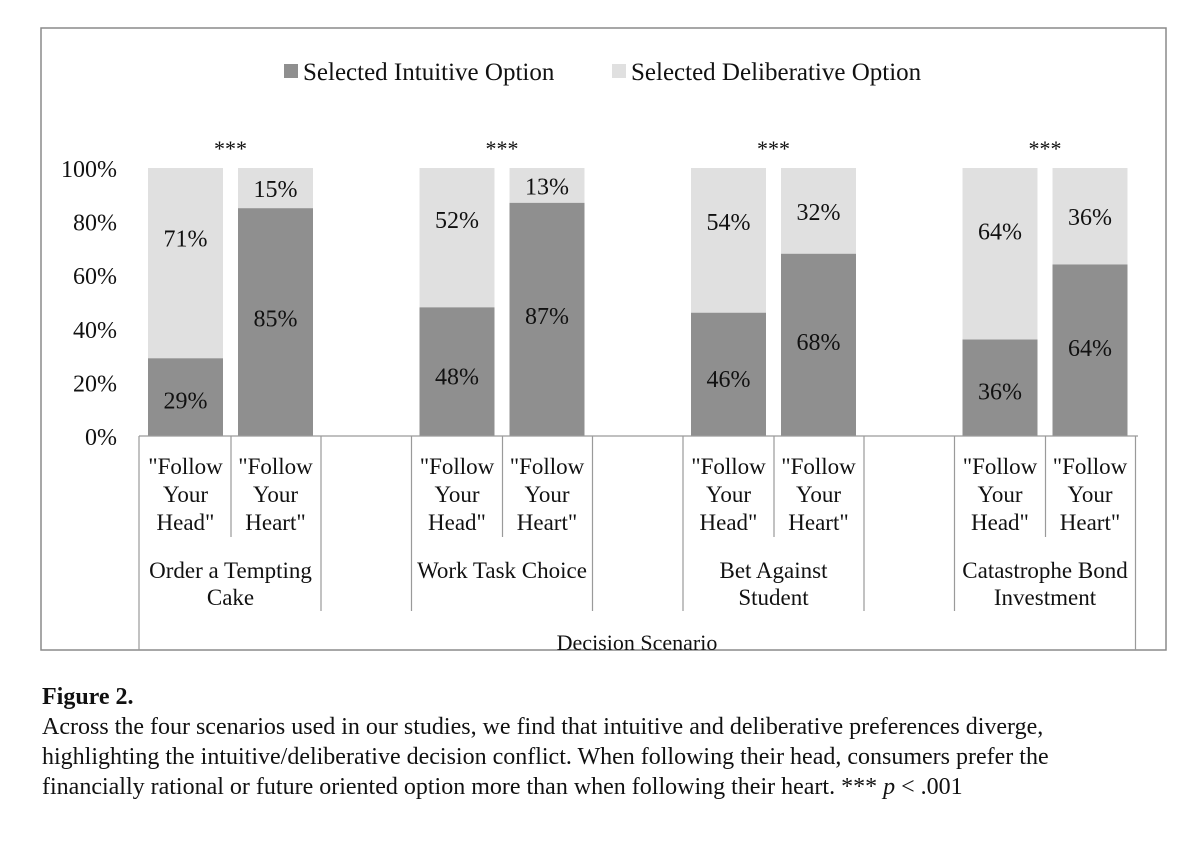  Describe the element at coordinates (1045, 570) in the screenshot. I see `group-name-label: Catastrophe Bond` at that location.